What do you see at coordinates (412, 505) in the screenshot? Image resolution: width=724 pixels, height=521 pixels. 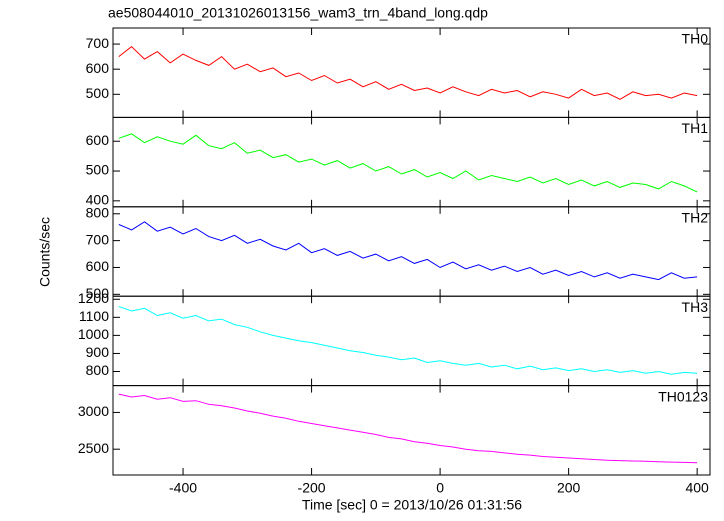 I see `x-axis-label: Time [sec] 0 = 2013/10/26 01:31:56` at bounding box center [412, 505].